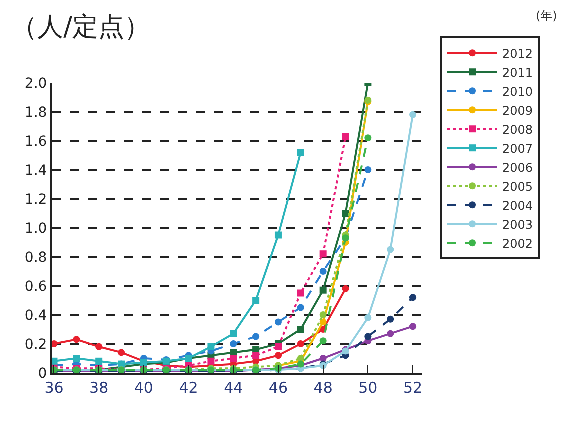 The image size is (584, 435). Describe the element at coordinates (518, 149) in the screenshot. I see `legend-label: 2007` at that location.